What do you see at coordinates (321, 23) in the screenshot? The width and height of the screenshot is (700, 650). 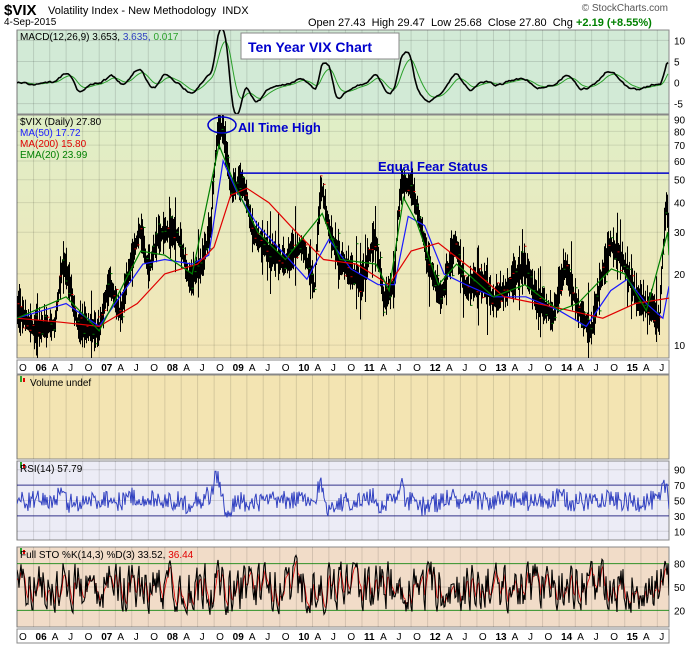 I see `open-label: Open` at bounding box center [321, 23].